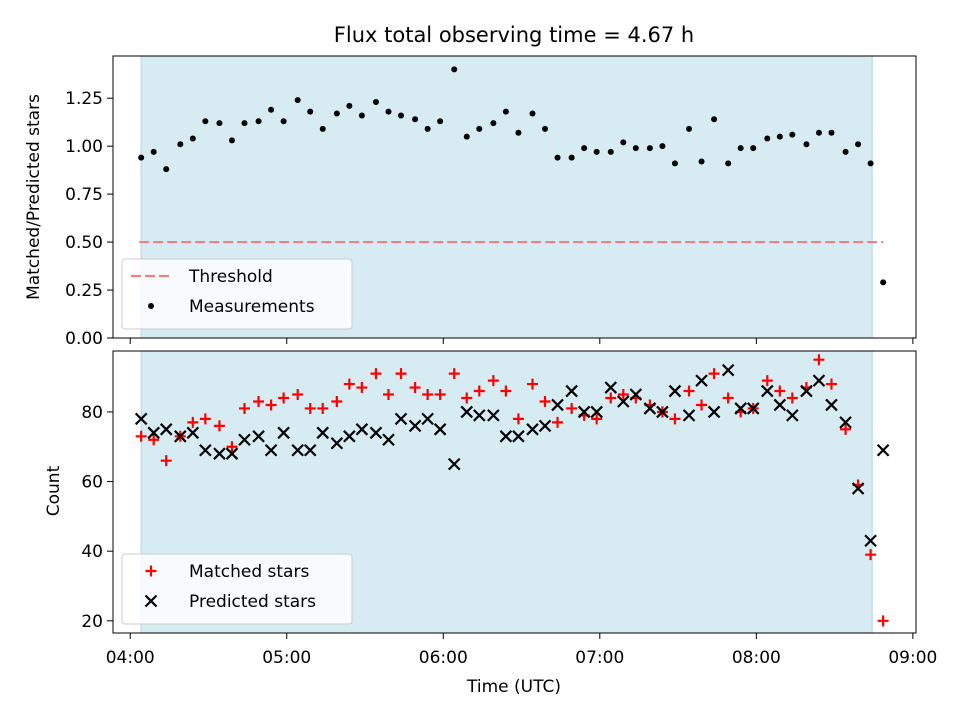 Image resolution: width=960 pixels, height=724 pixels. Describe the element at coordinates (84, 147) in the screenshot. I see `y-tick-label: 1.00` at that location.